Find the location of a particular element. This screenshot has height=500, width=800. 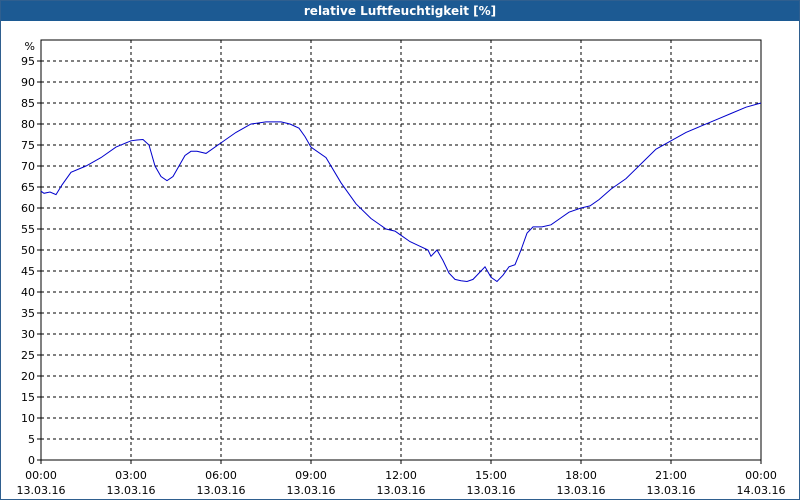

x-tick-date-2: 13.03.16 is located at coordinates (221, 490).